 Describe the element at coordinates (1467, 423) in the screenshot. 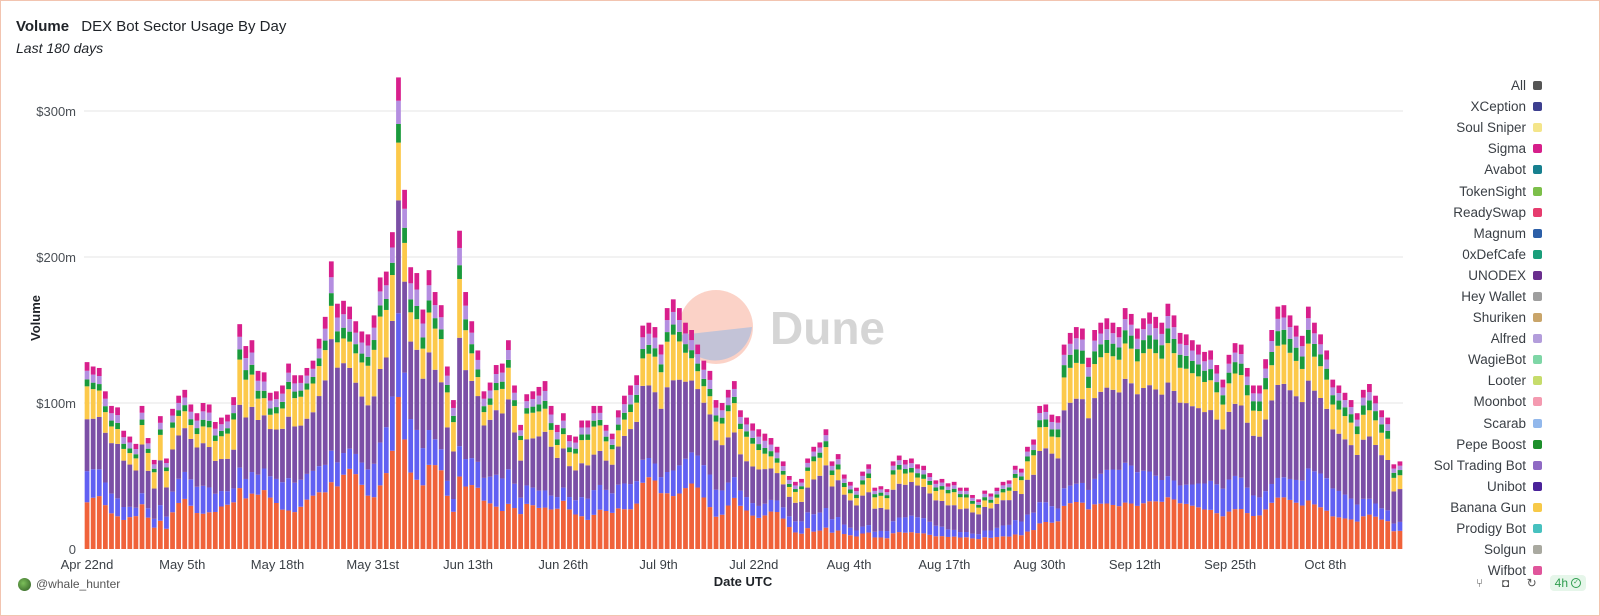

I see `legend-item: Scarab` at that location.